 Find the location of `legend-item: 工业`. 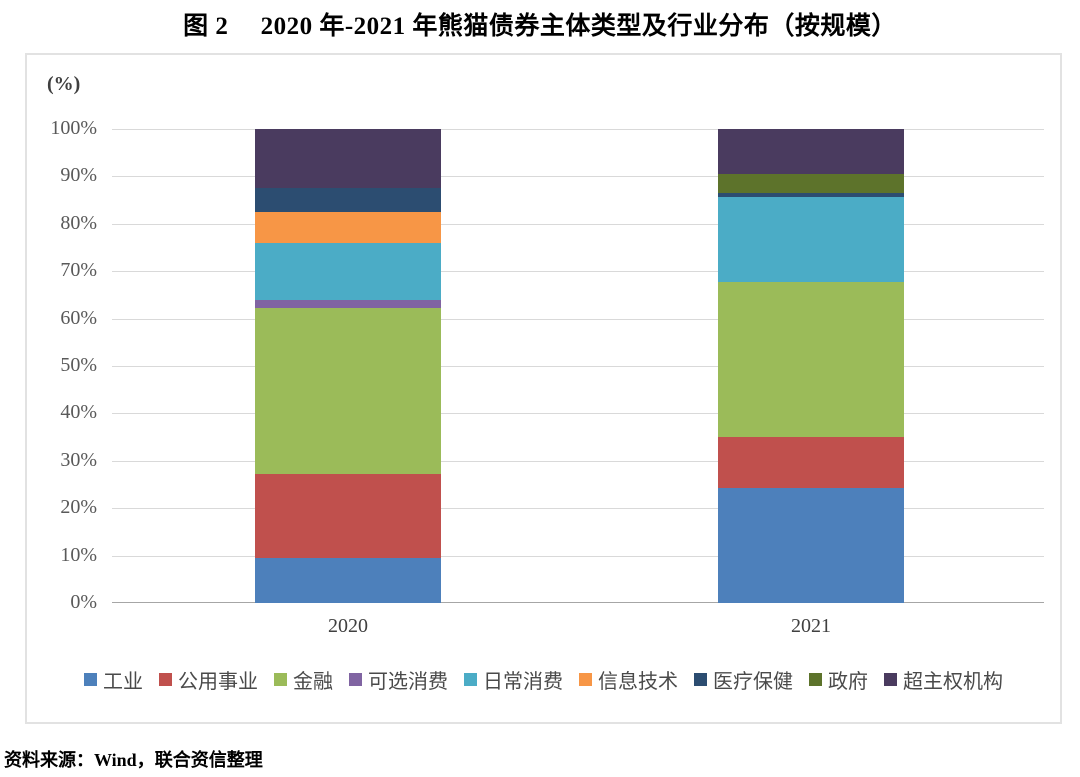

legend-item: 工业 is located at coordinates (113, 679).